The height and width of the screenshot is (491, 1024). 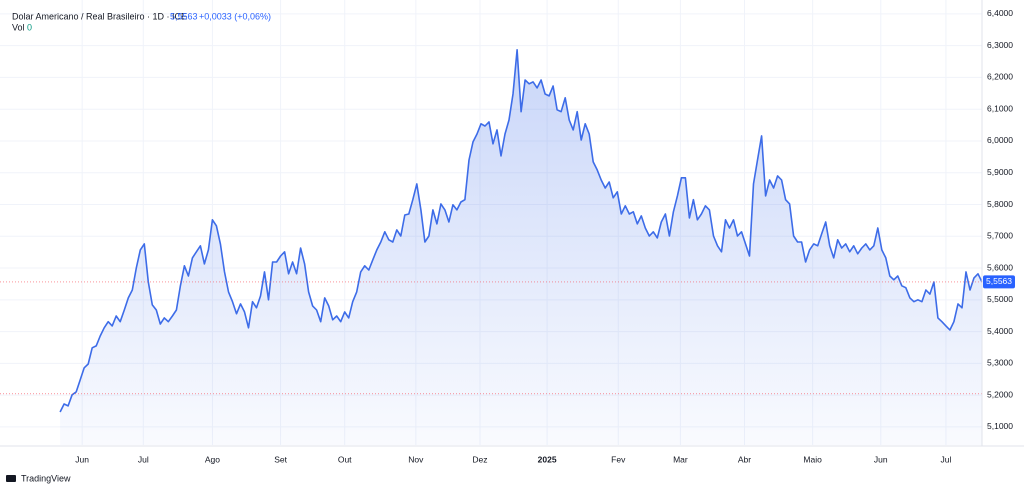 I want to click on x-tick-label: Mar, so click(x=680, y=459).